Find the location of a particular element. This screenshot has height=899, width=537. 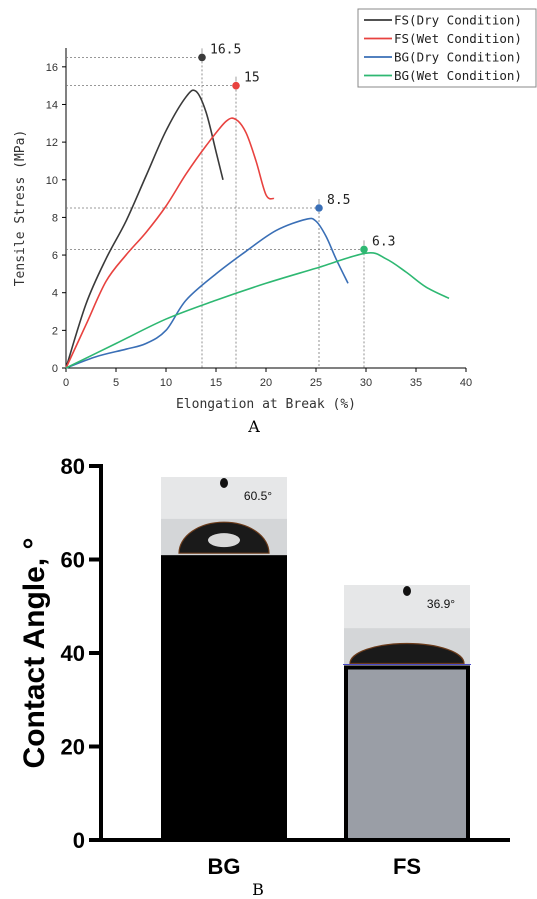

legend-label-0: FS(Dry Condition) is located at coordinates (458, 20).